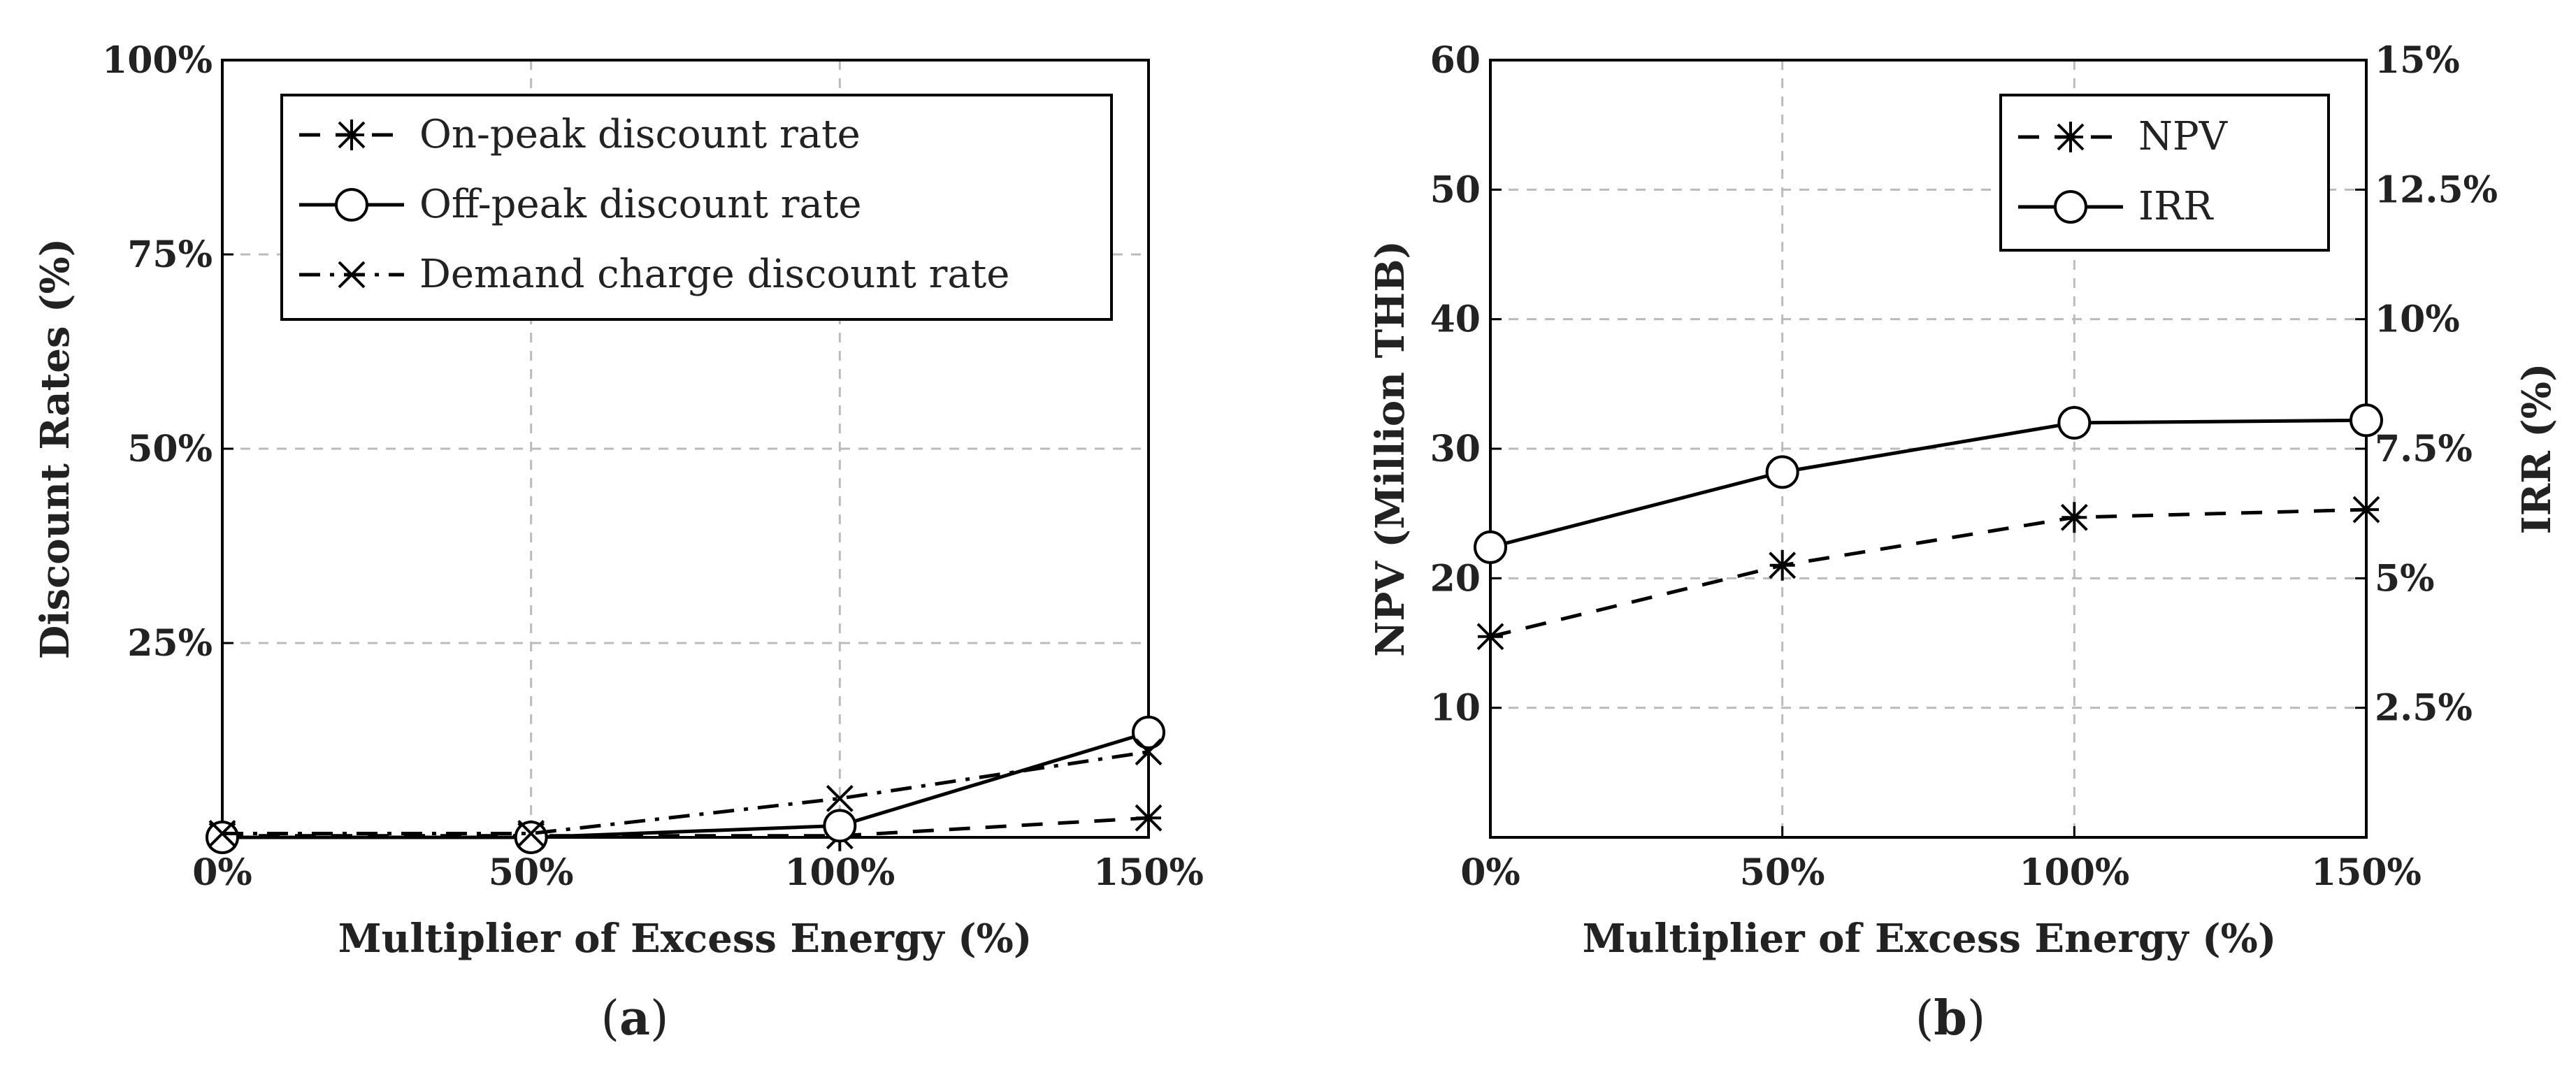 The height and width of the screenshot is (1075, 2576). What do you see at coordinates (2176, 206) in the screenshot?
I see `legend-label: IRR` at bounding box center [2176, 206].